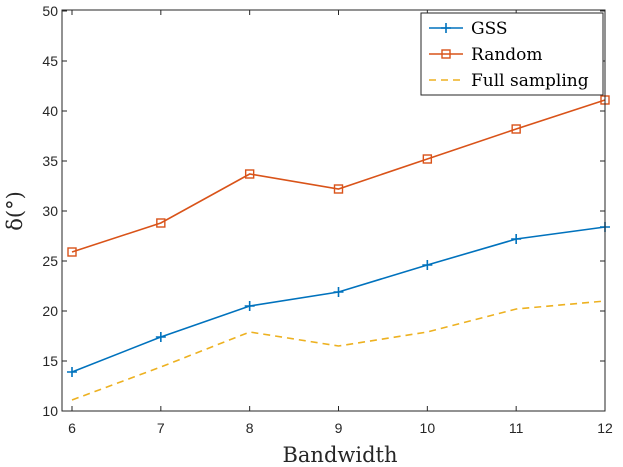 The image size is (623, 467). I want to click on y-tick-label: 15, so click(50, 361).